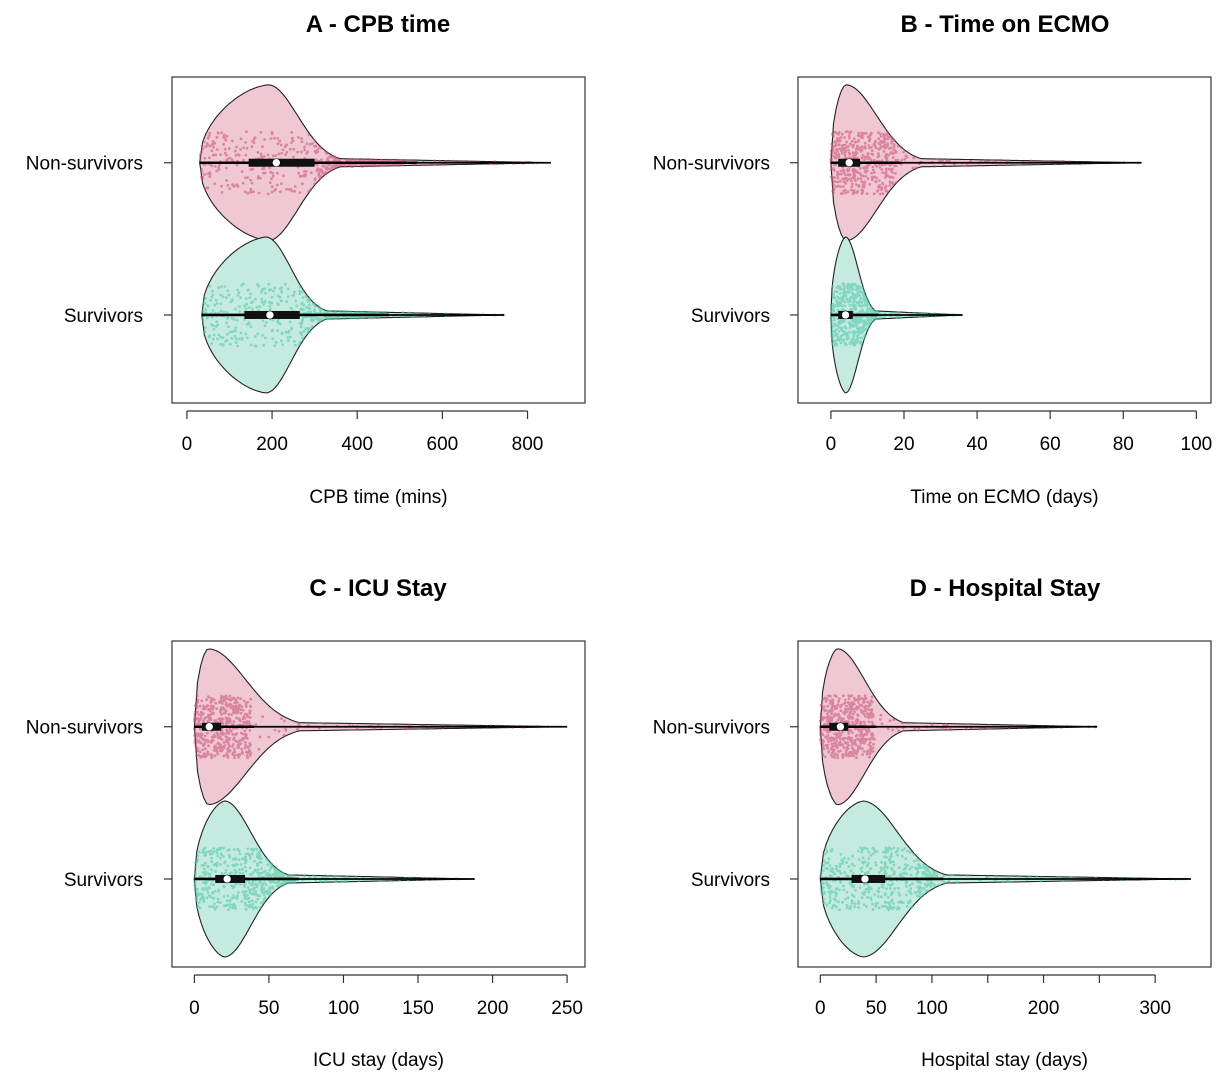  Describe the element at coordinates (270, 315) in the screenshot. I see `median-marker` at that location.